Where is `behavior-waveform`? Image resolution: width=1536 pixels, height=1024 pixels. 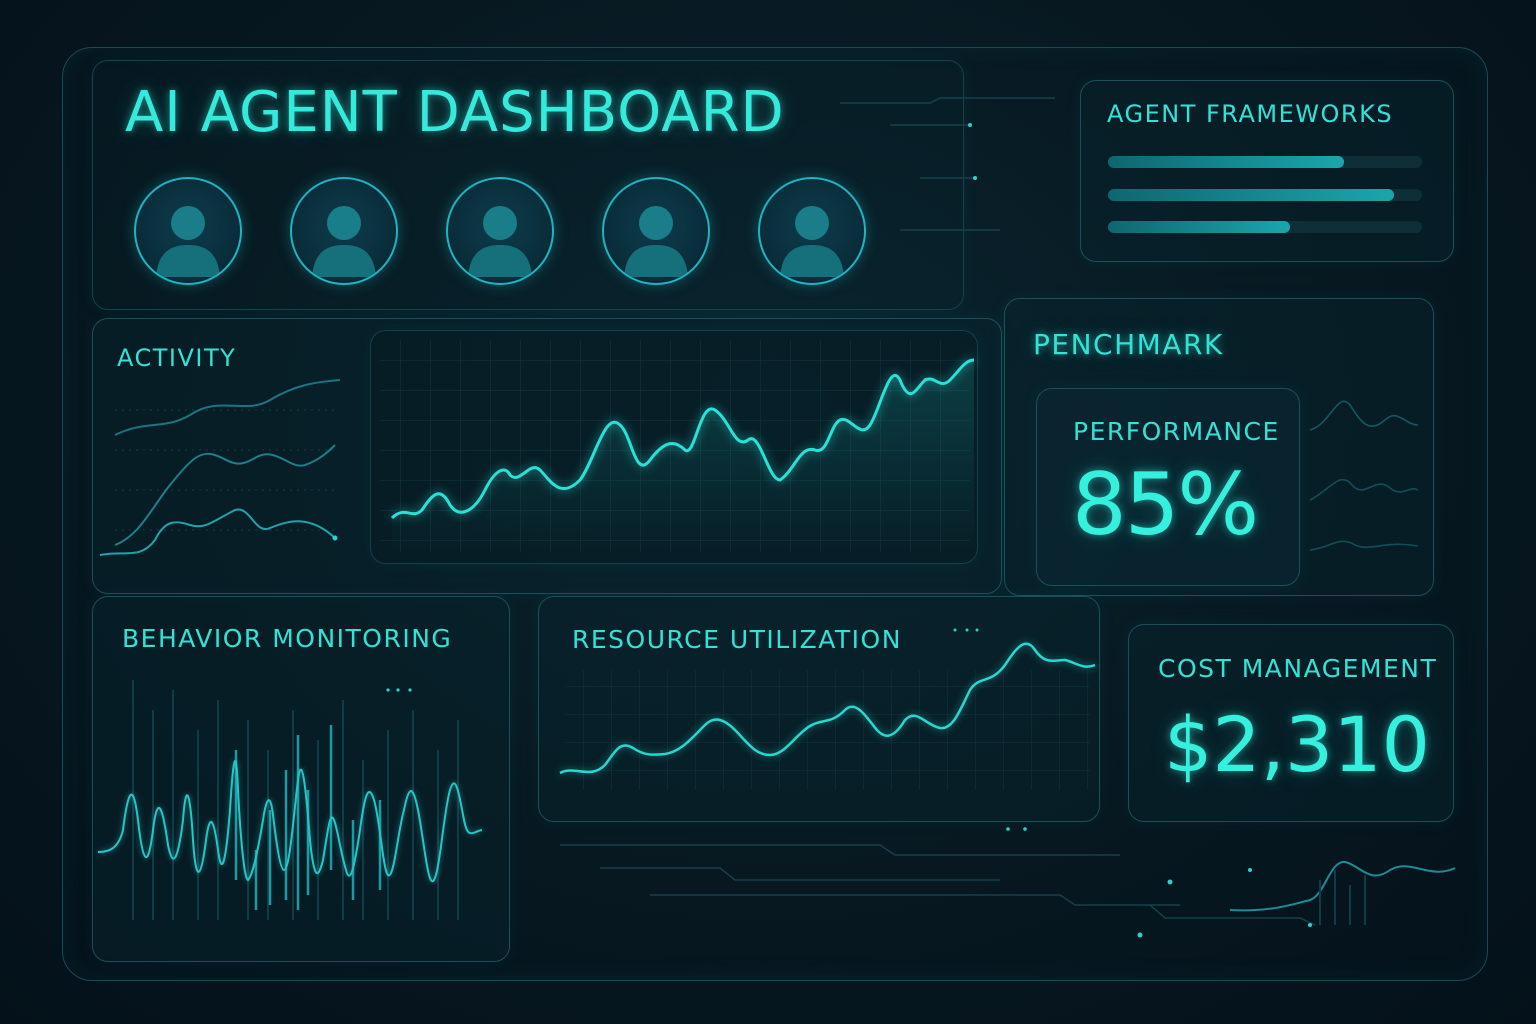
behavior-waveform is located at coordinates (290, 800).